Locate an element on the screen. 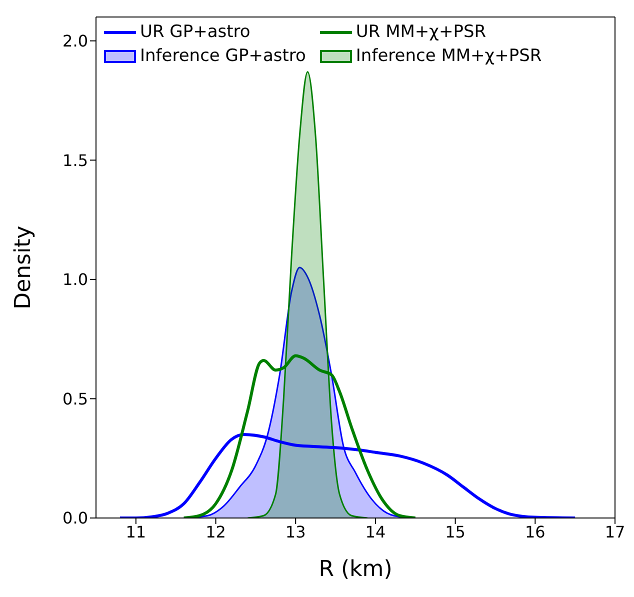 This screenshot has width=634, height=597. x-tick-label: 17 is located at coordinates (615, 532).